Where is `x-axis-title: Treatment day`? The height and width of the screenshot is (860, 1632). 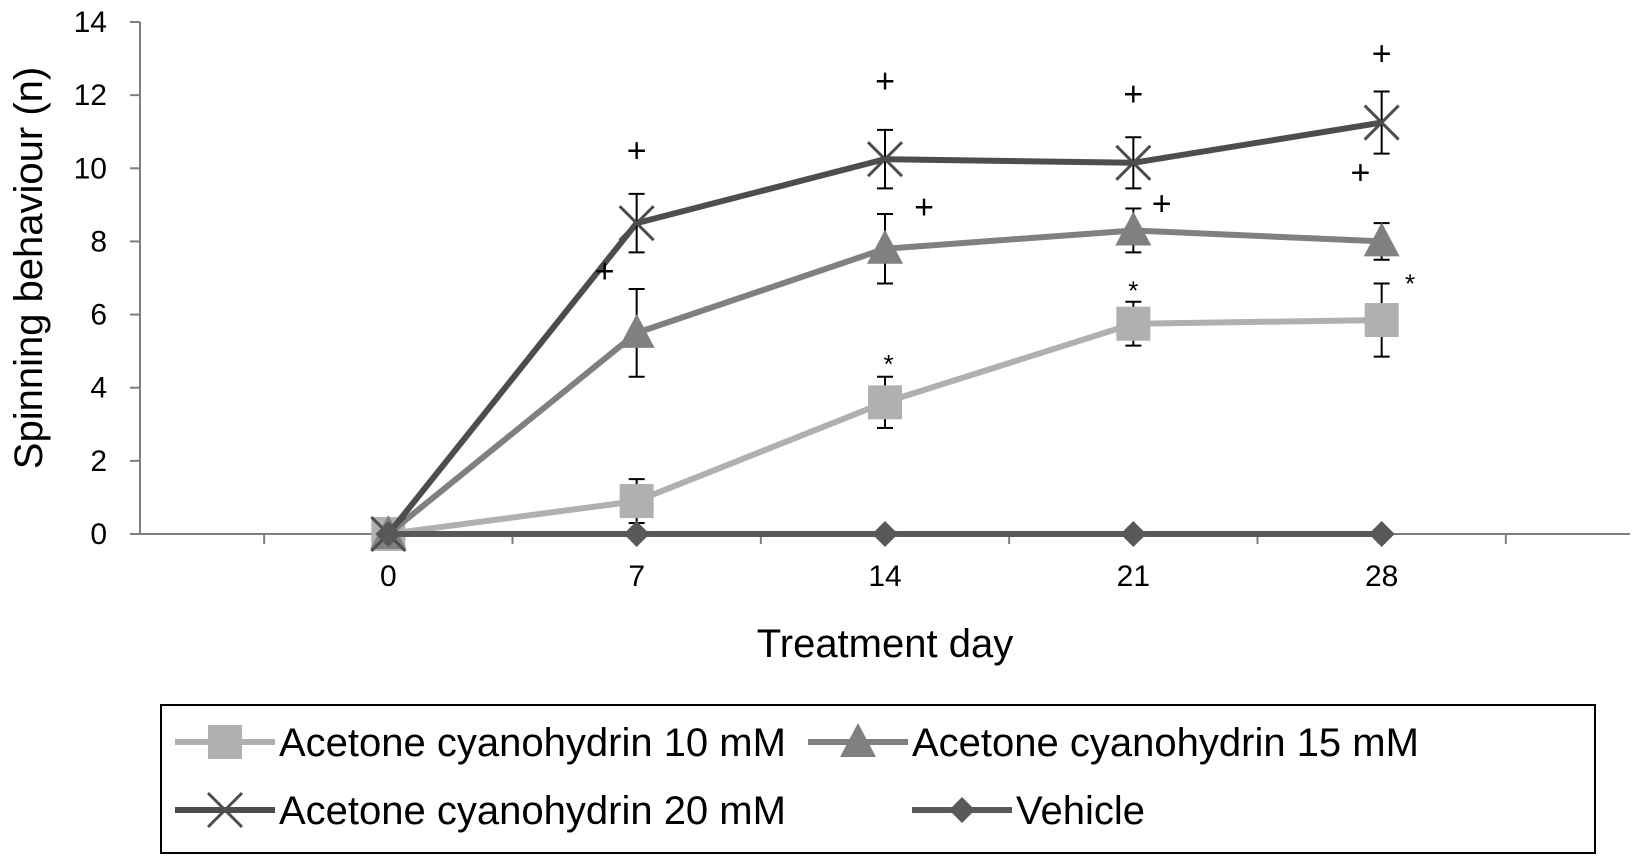
x-axis-title: Treatment day is located at coordinates (885, 644).